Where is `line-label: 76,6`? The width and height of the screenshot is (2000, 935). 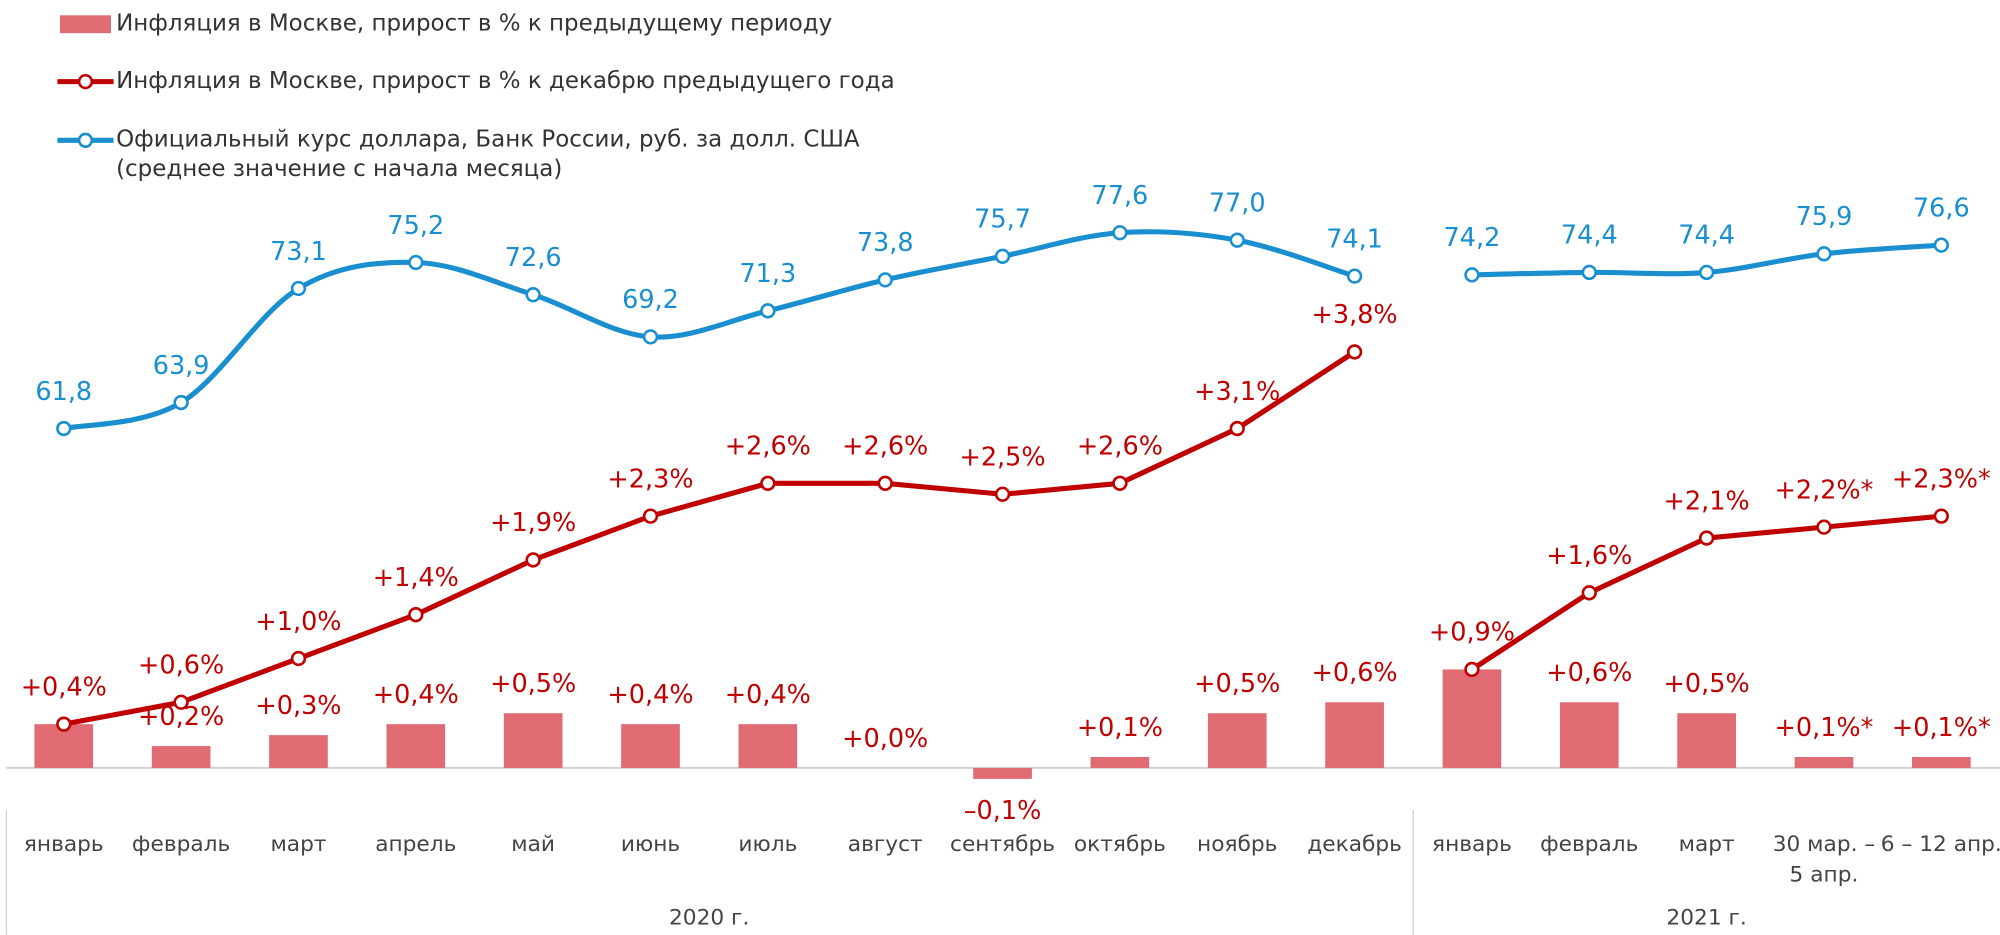
line-label: 76,6 is located at coordinates (1941, 208).